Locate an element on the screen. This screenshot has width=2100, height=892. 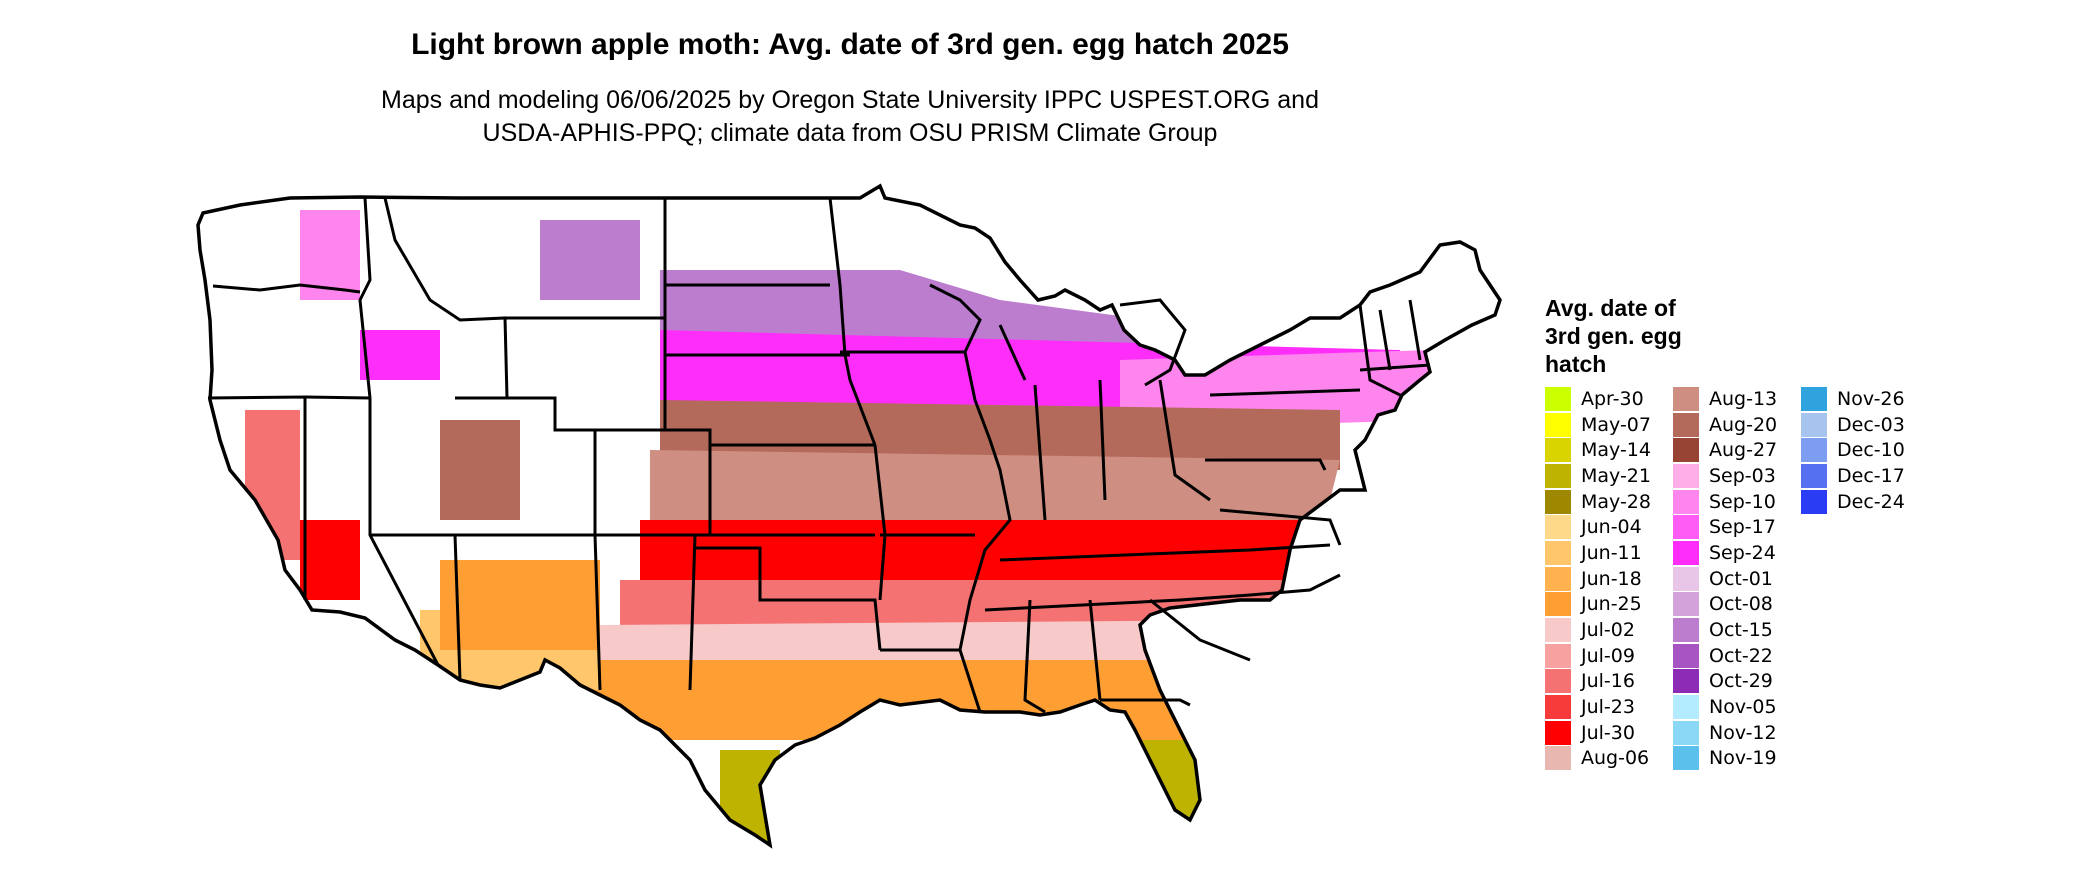
legend-label: Sep-03 is located at coordinates (1742, 475).